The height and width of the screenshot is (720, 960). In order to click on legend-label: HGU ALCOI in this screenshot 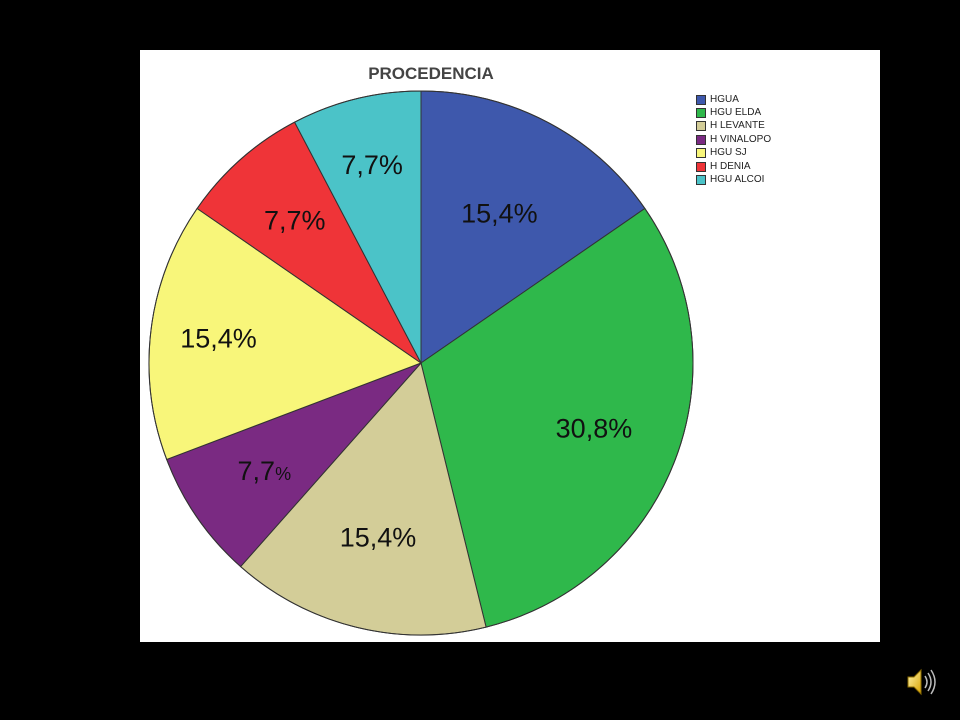, I will do `click(737, 180)`.